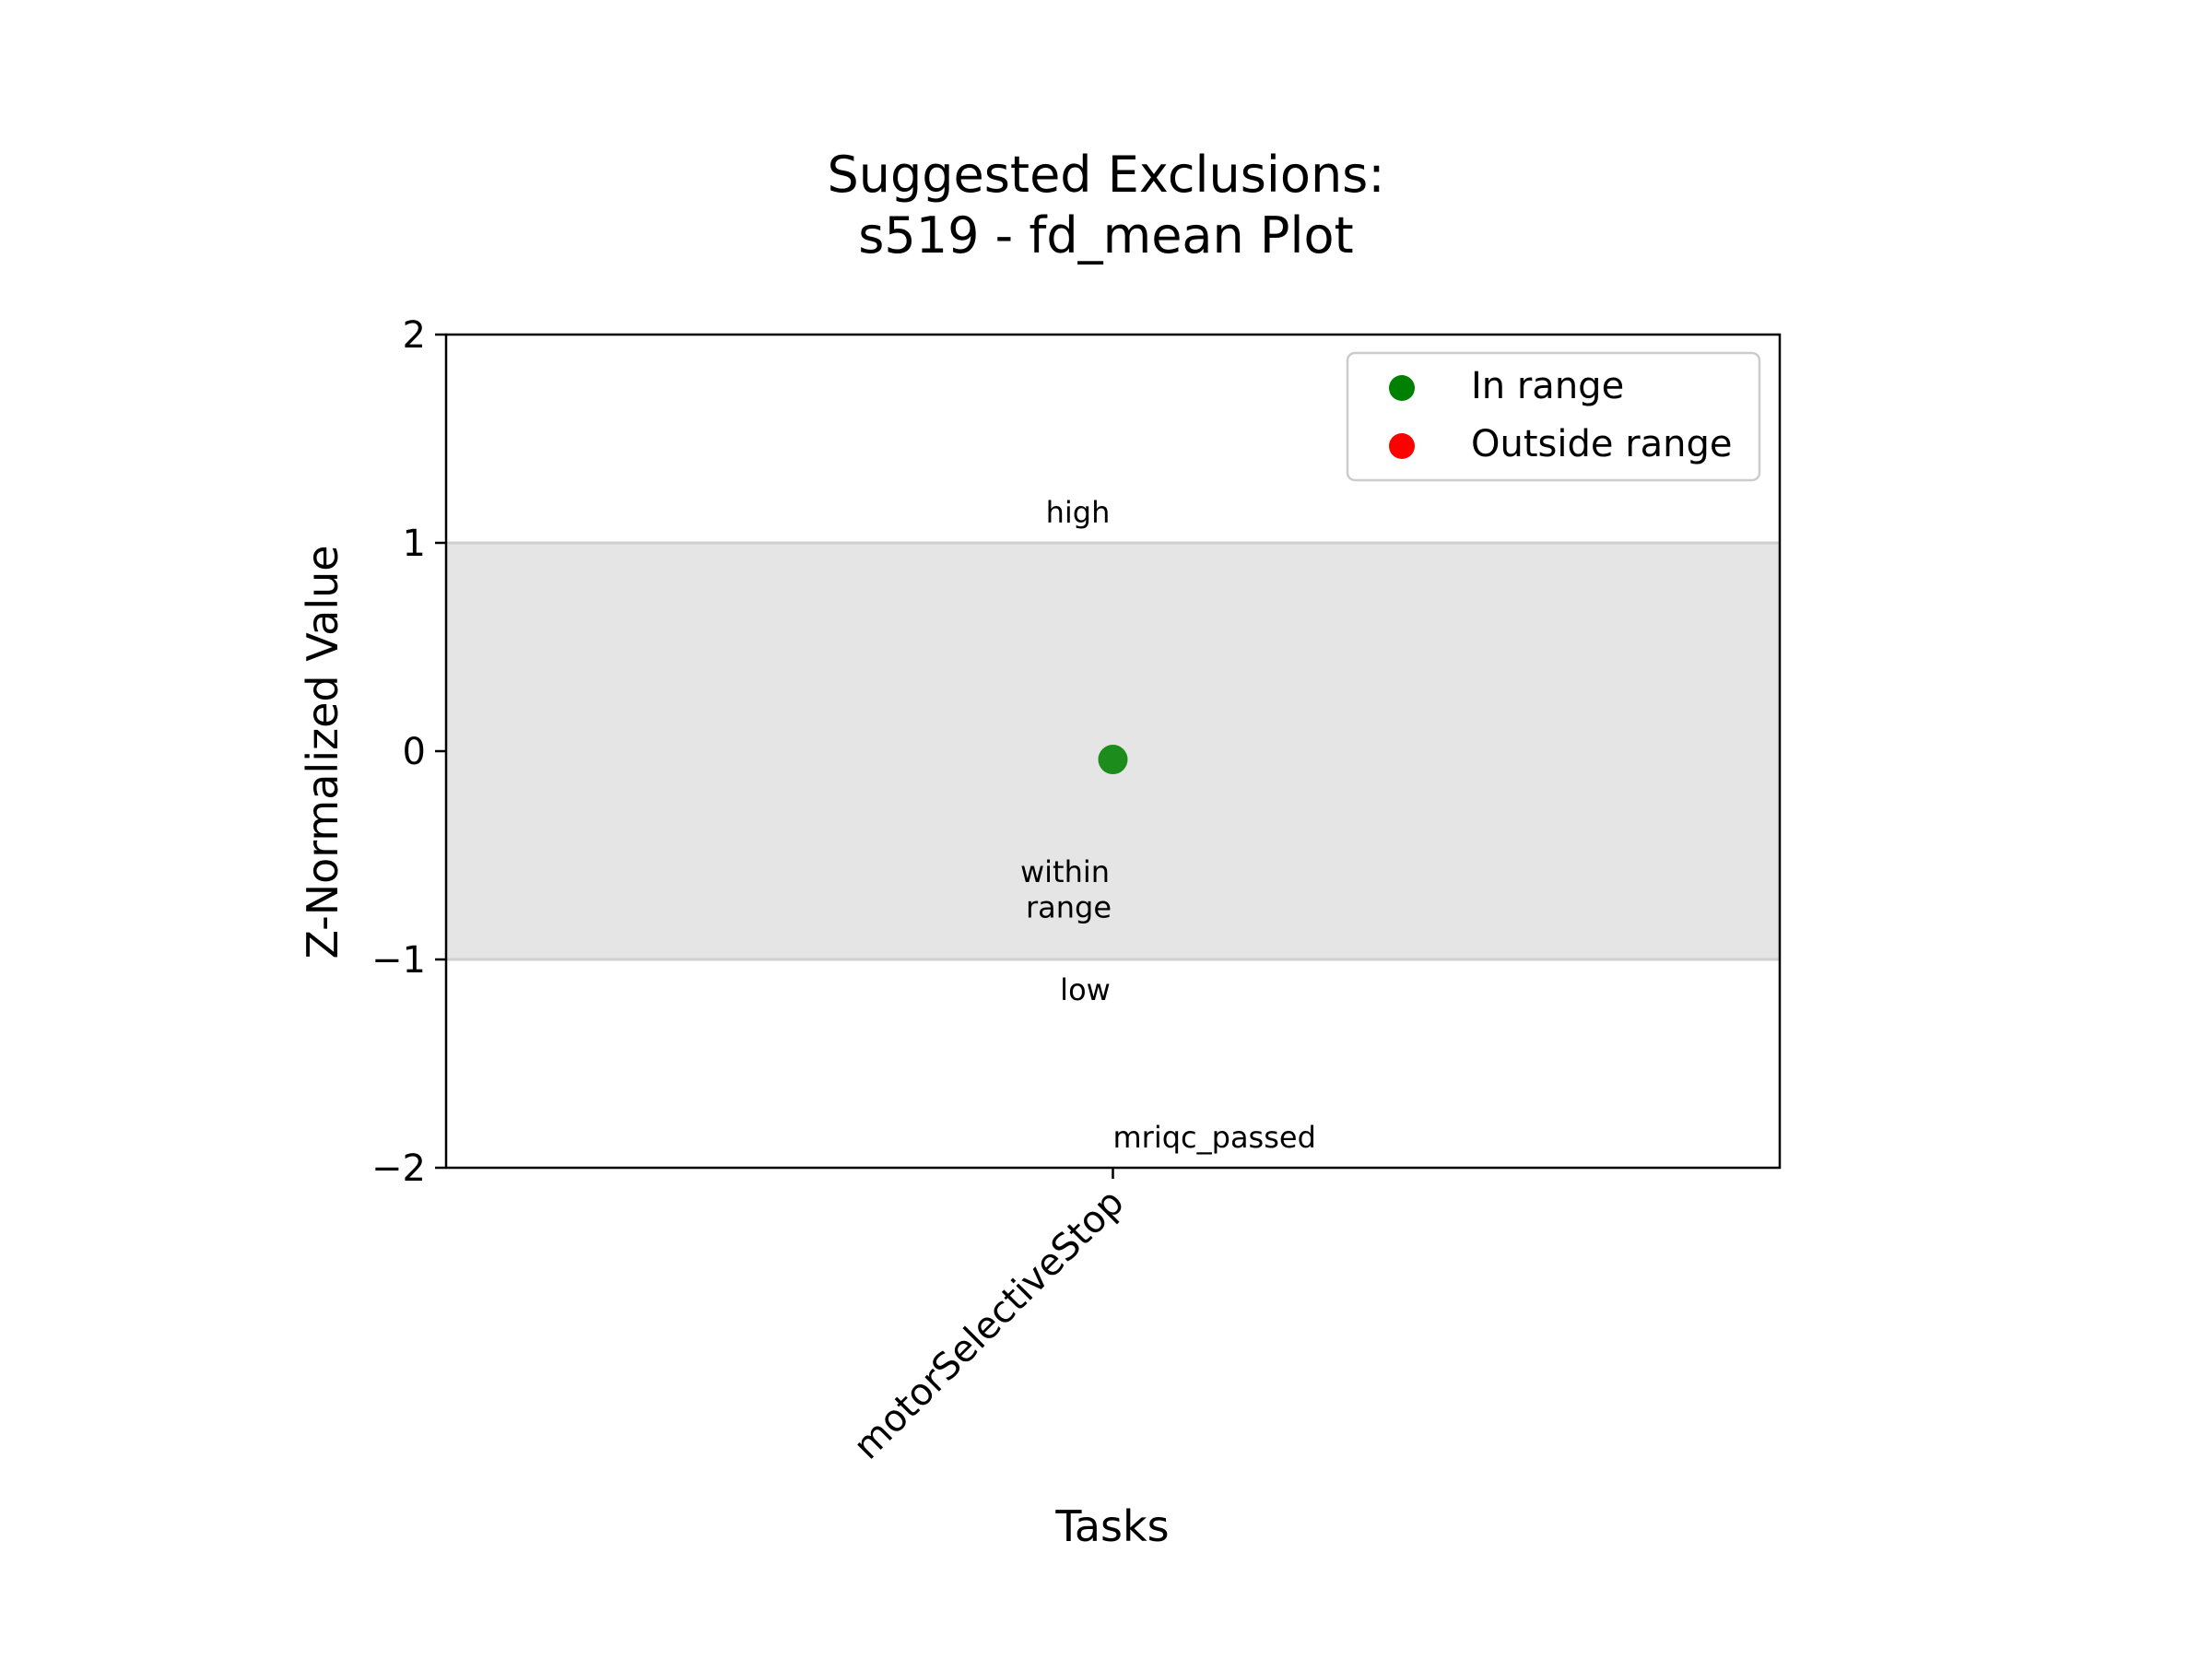  Describe the element at coordinates (414, 335) in the screenshot. I see `y-tick-label: 2` at that location.